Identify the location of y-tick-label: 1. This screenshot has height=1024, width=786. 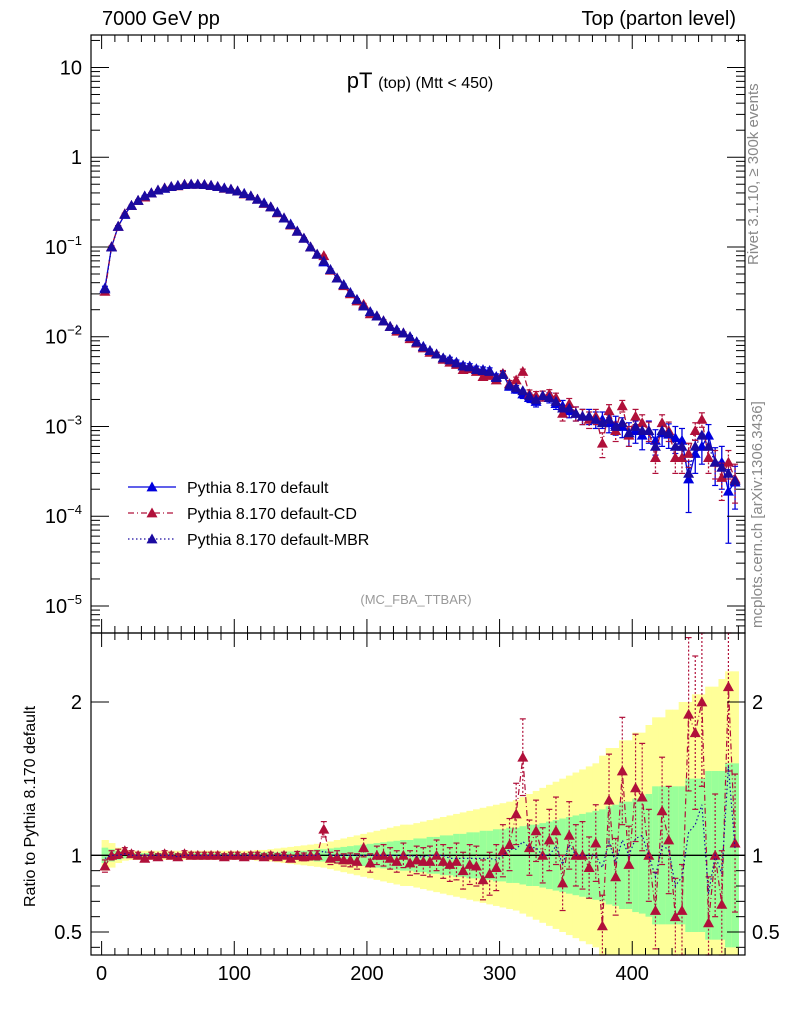
(76, 158).